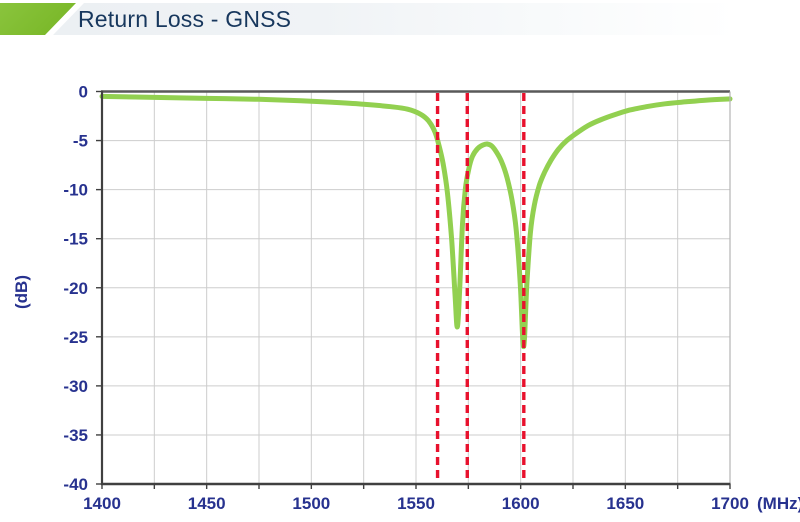 This screenshot has height=522, width=800. What do you see at coordinates (625, 503) in the screenshot?
I see `x-tick-label: 1650` at bounding box center [625, 503].